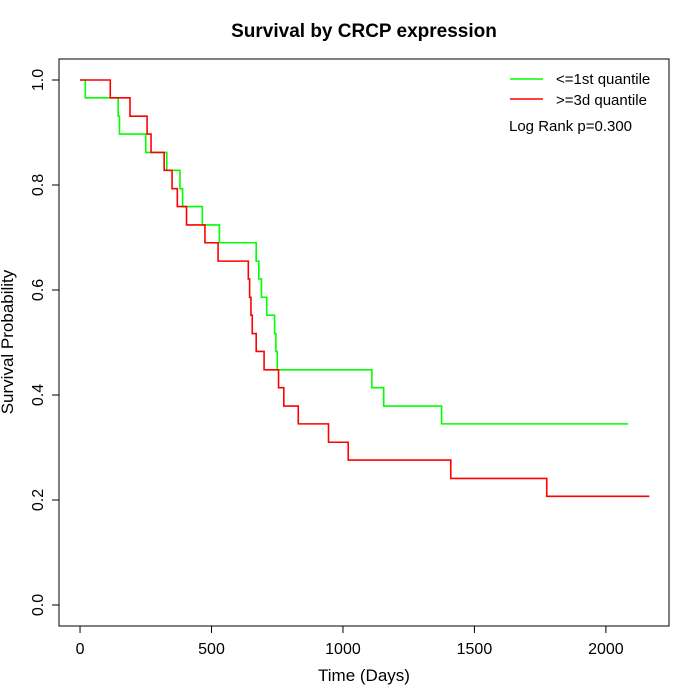 The height and width of the screenshot is (700, 700). I want to click on y-tick-label: 0.0, so click(38, 605).